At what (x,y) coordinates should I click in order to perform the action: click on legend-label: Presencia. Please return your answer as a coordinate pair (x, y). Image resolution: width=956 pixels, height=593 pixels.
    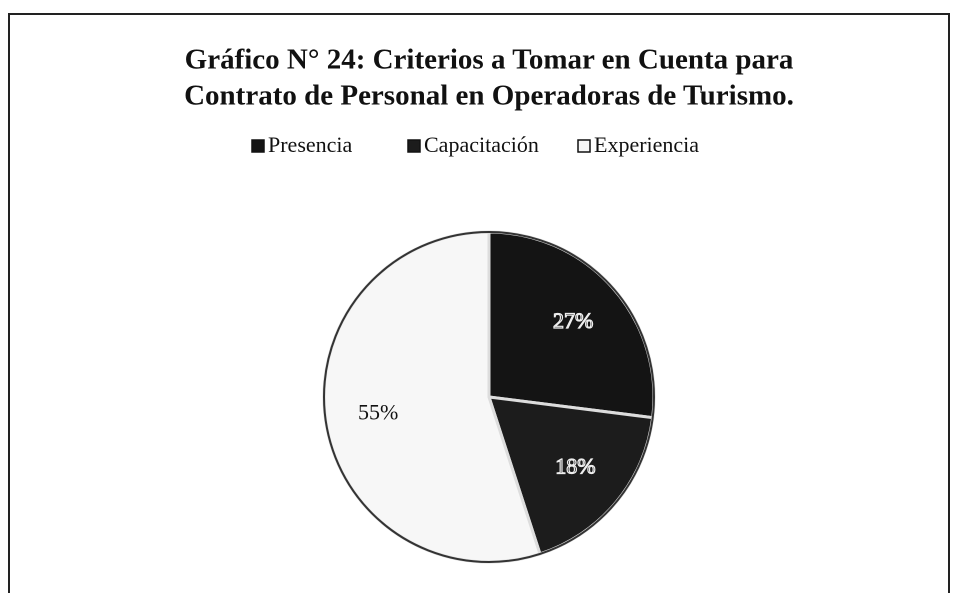
    Looking at the image, I should click on (310, 144).